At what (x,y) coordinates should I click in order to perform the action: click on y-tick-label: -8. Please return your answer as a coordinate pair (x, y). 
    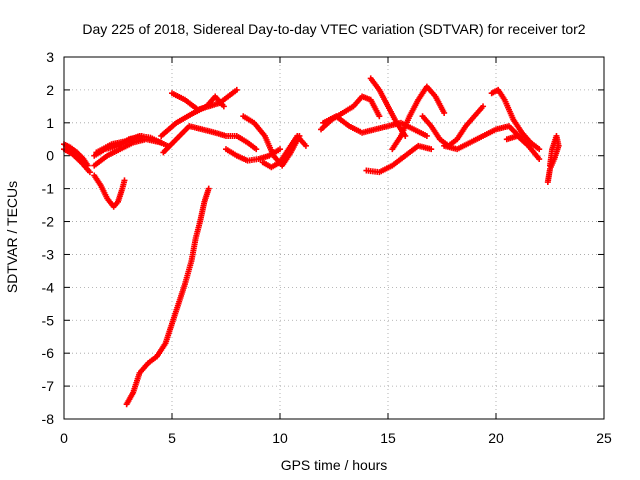
    Looking at the image, I should click on (48, 419).